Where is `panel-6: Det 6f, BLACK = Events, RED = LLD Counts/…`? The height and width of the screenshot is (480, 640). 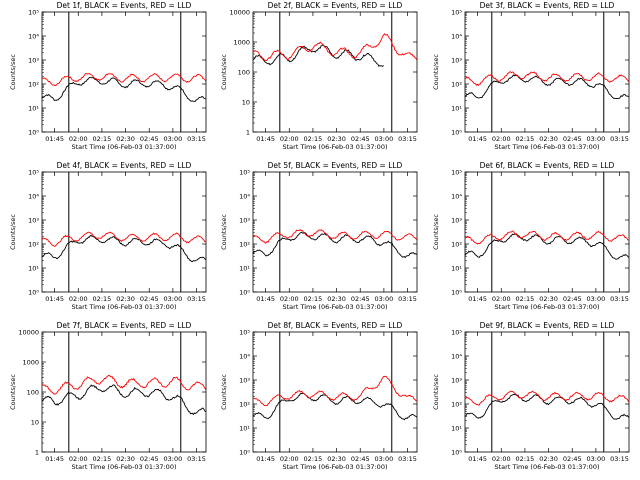
panel-6: Det 6f, BLACK = Events, RED = LLD Counts/… is located at coordinates (531, 236).